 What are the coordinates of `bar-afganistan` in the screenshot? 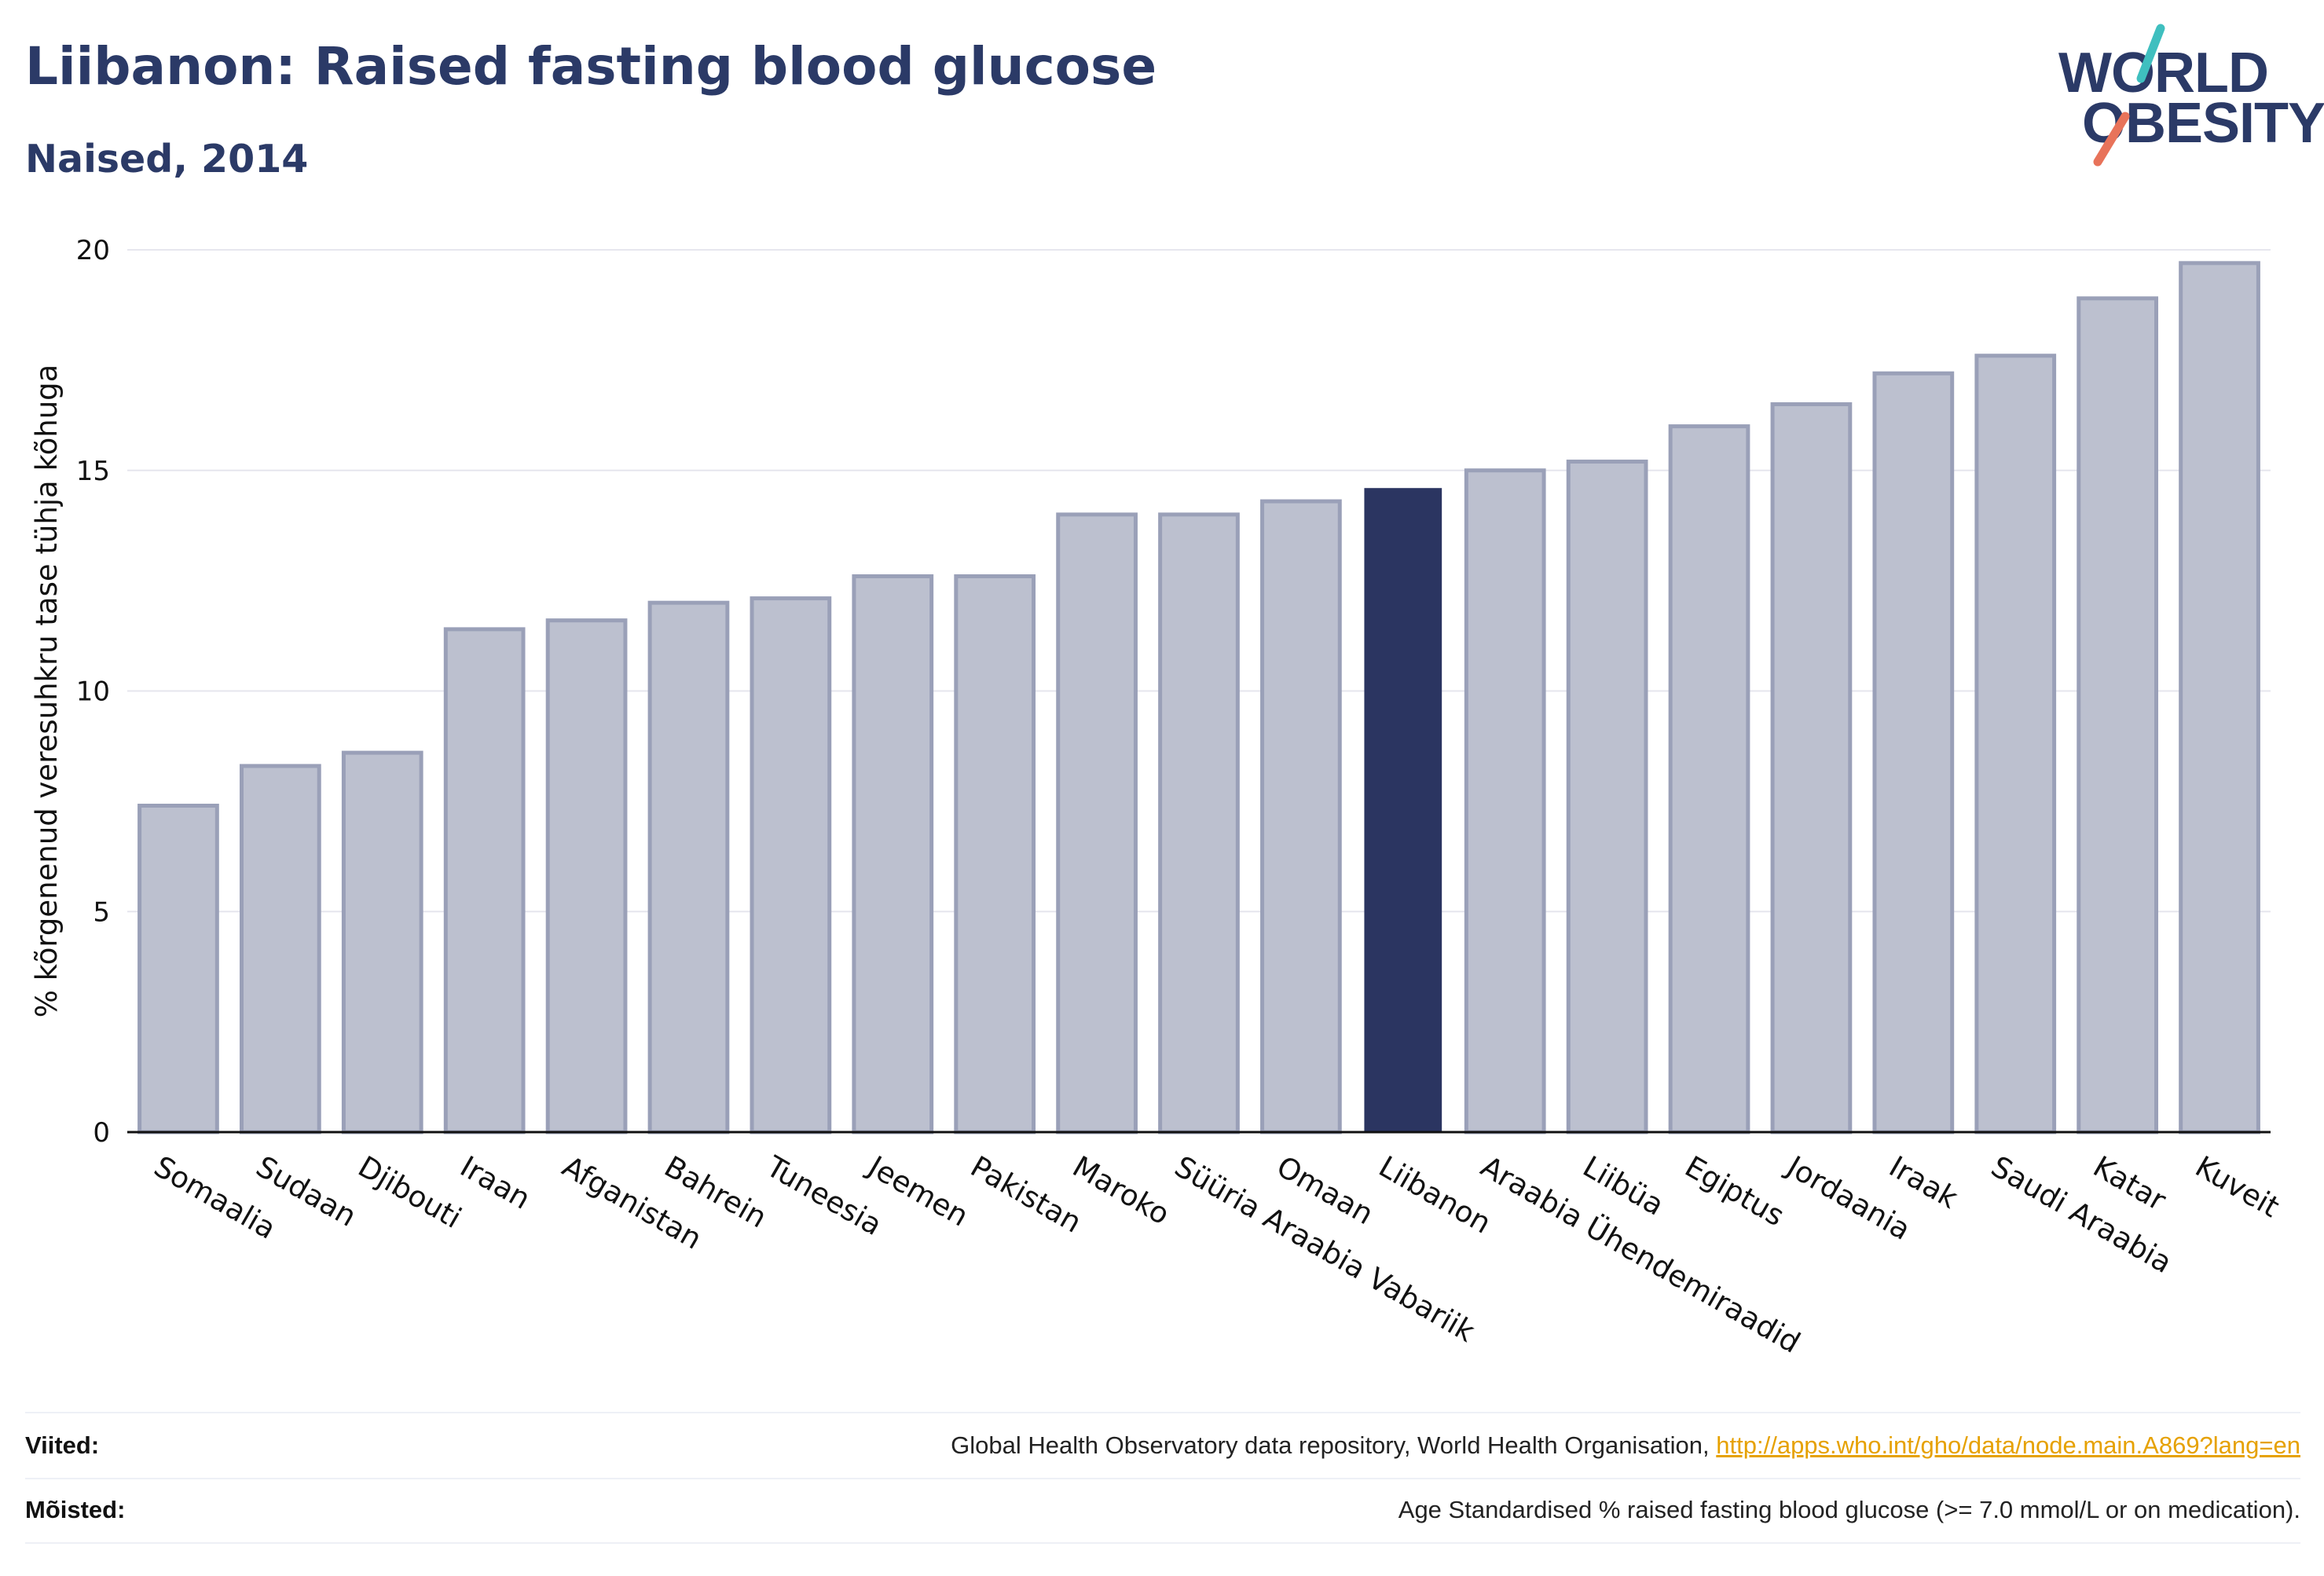 It's located at (586, 876).